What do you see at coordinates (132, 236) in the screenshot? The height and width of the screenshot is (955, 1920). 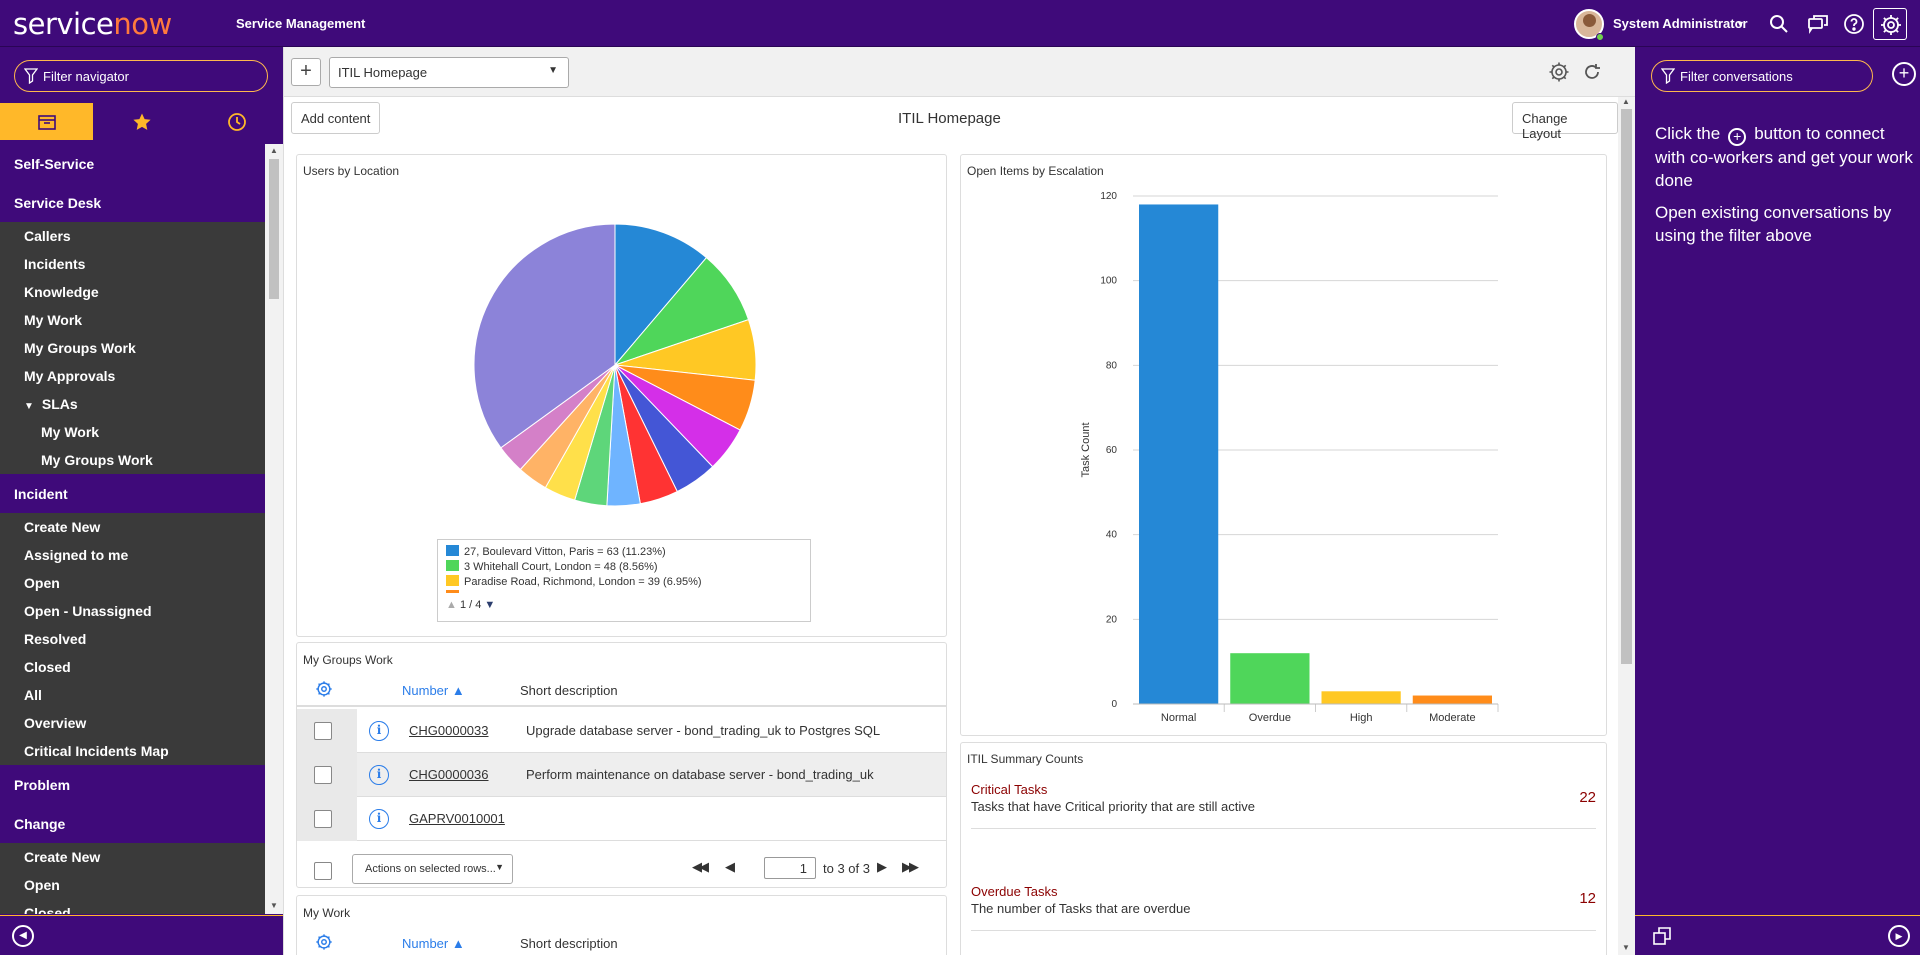 I see `nav-item: Callers` at bounding box center [132, 236].